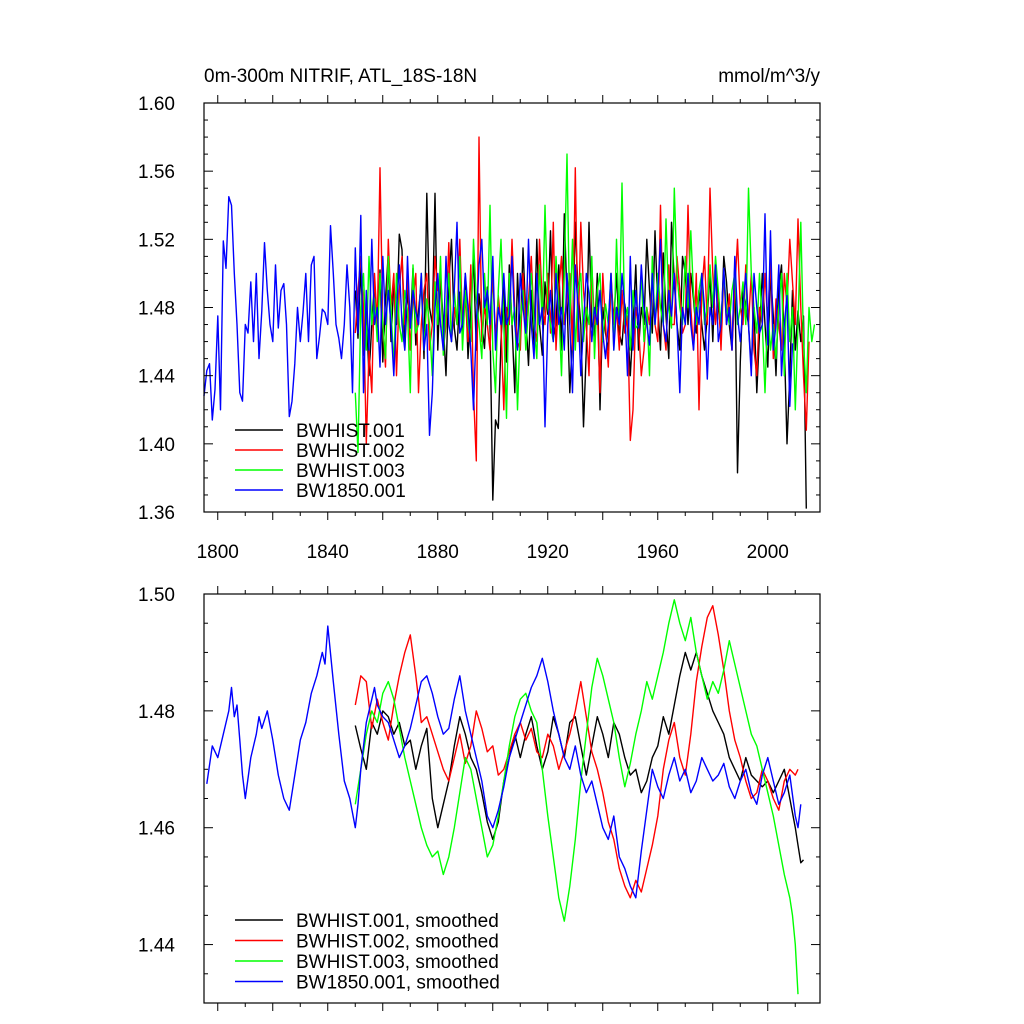  I want to click on bottom-legend-label-bw1850-001-smoothed: BW1850.001, smoothed, so click(398, 983).